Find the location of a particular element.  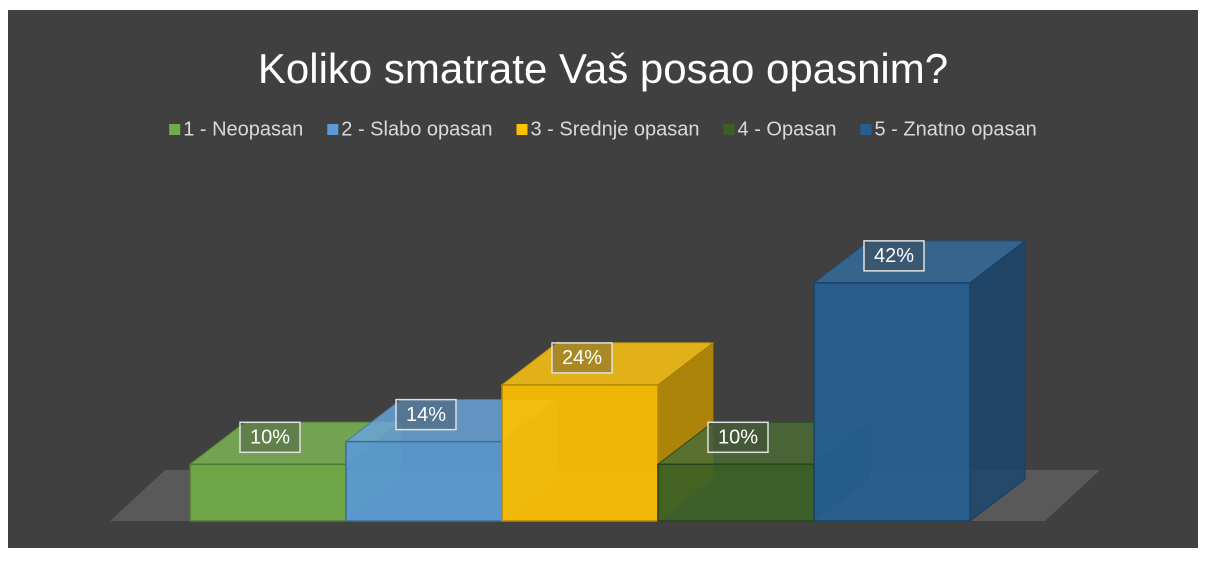

legend-label: 1 - Neopasan is located at coordinates (243, 129).